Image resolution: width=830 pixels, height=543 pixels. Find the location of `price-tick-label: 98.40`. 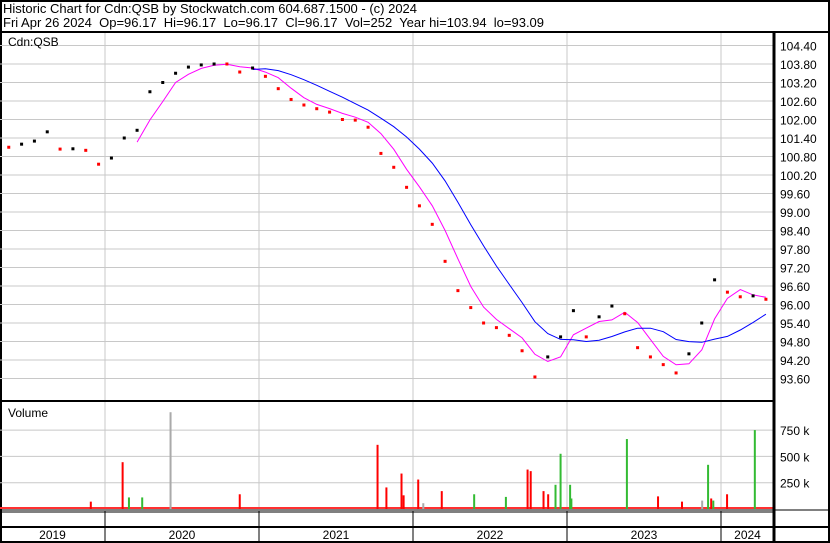

price-tick-label: 98.40 is located at coordinates (795, 232).